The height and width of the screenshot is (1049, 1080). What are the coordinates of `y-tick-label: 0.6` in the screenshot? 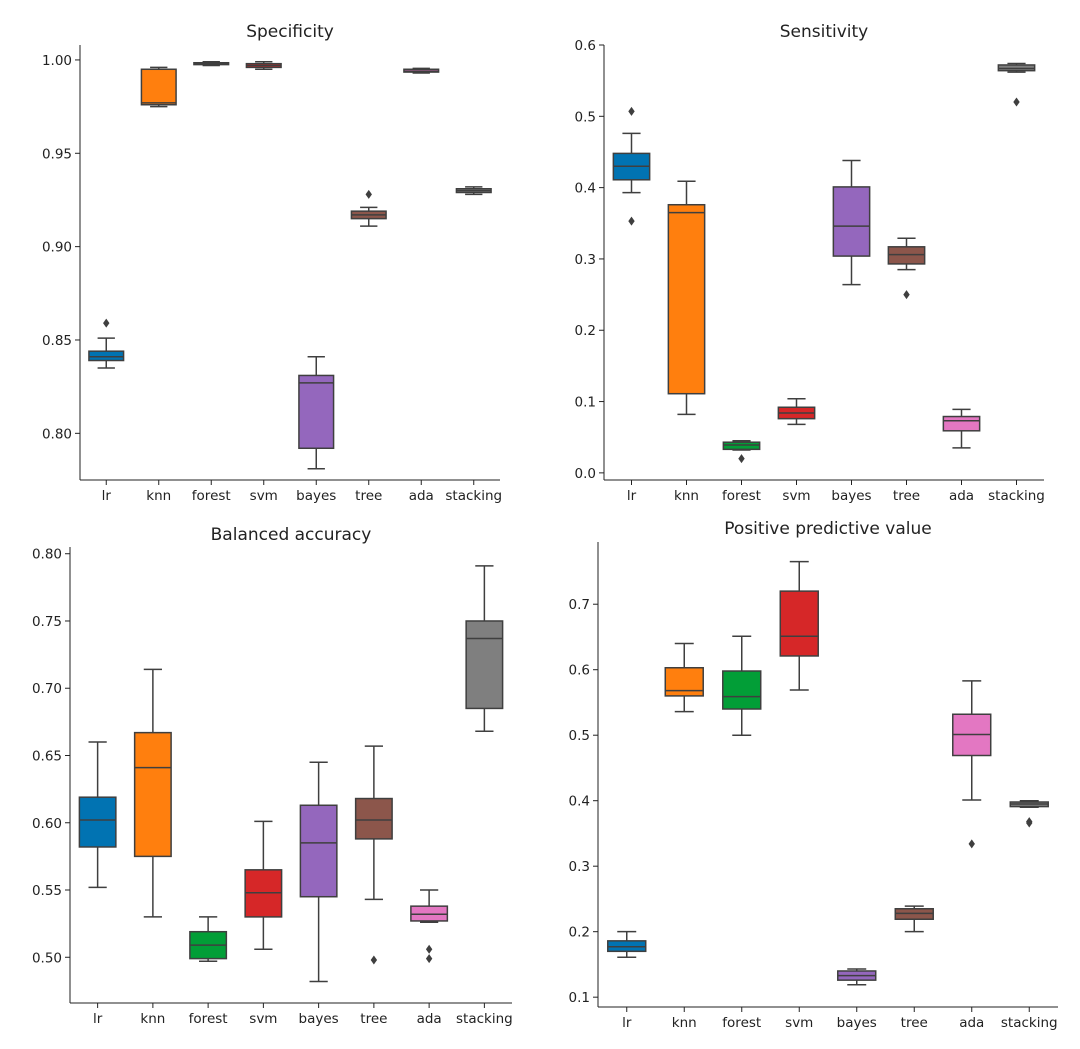 It's located at (579, 671).